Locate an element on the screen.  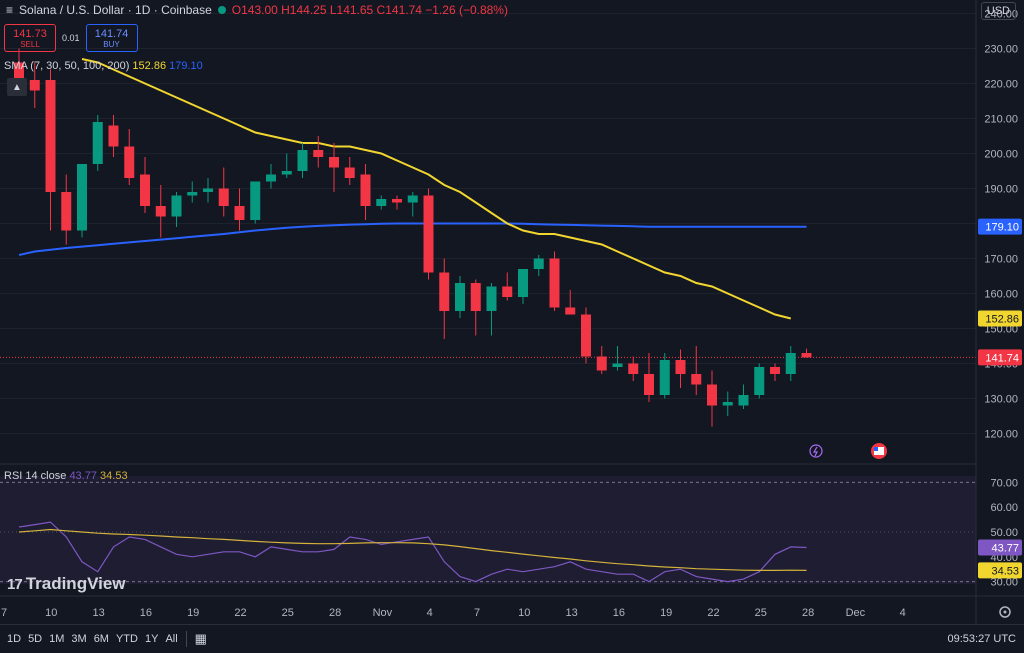
time-tick-label: 4 is located at coordinates (430, 613).